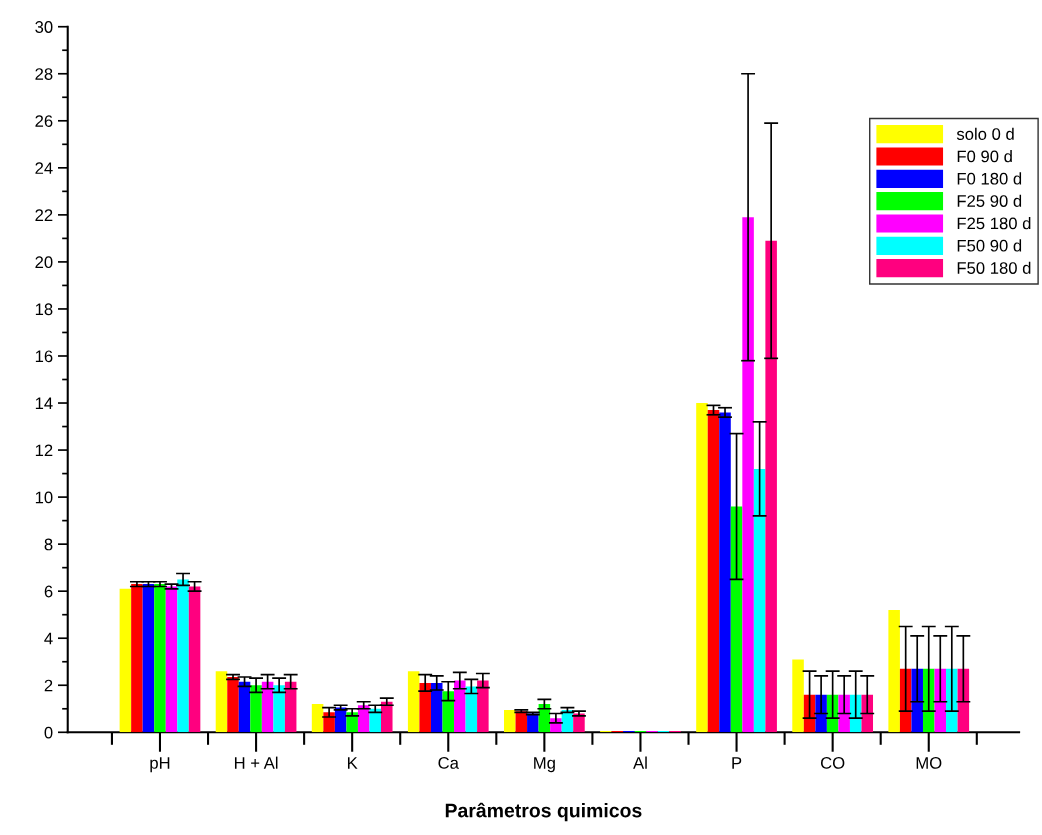  What do you see at coordinates (737, 763) in the screenshot?
I see `x-tick-label: P` at bounding box center [737, 763].